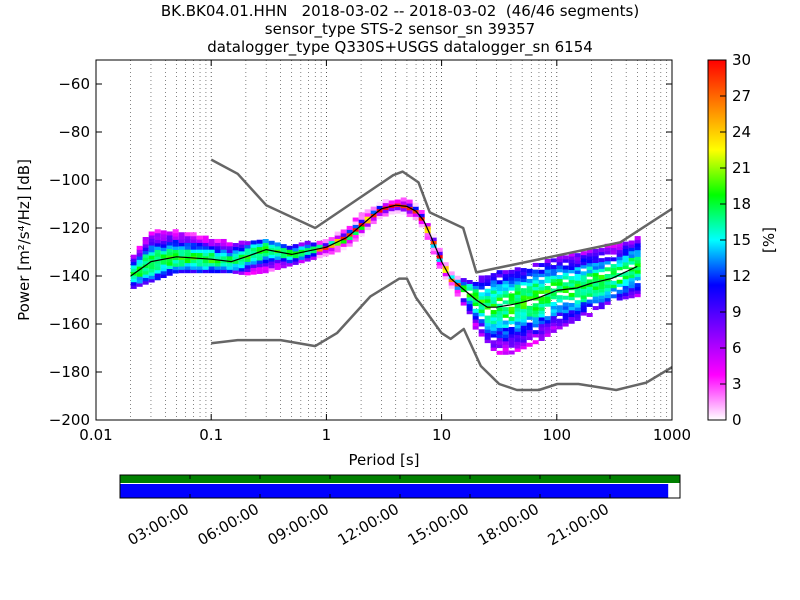  I want to click on nlnm-curve, so click(441, 334).